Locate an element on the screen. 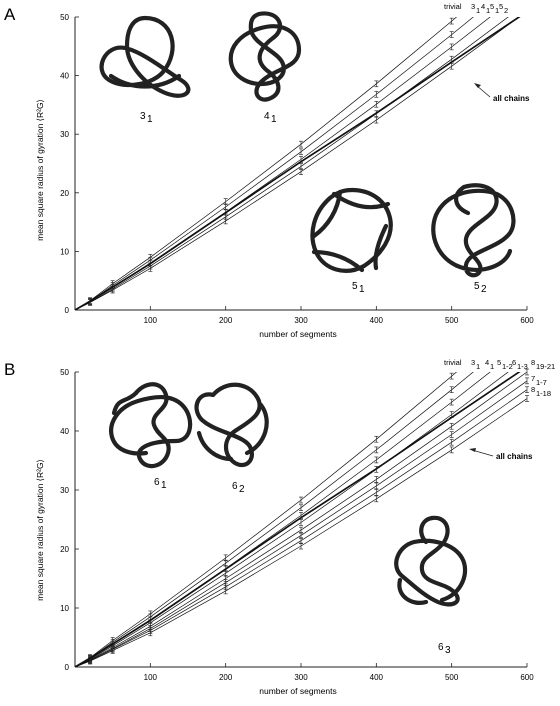 Image resolution: width=560 pixels, height=706 pixels. header-8a-sub: 19-21 is located at coordinates (545, 366).